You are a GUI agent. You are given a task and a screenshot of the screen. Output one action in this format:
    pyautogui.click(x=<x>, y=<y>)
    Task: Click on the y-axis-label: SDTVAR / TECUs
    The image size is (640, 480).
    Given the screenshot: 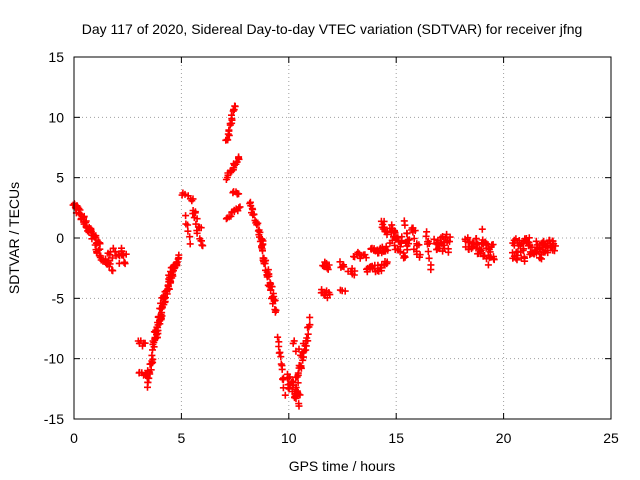 What is the action you would take?
    pyautogui.click(x=14, y=238)
    